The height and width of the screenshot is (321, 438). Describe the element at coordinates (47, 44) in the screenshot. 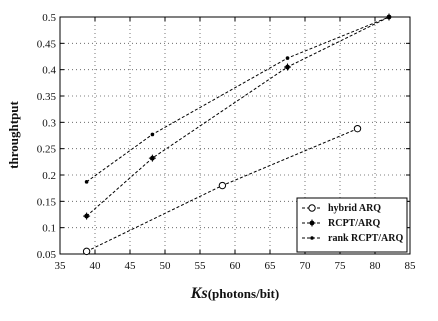

I see `y-tick-label: 0.45` at that location.